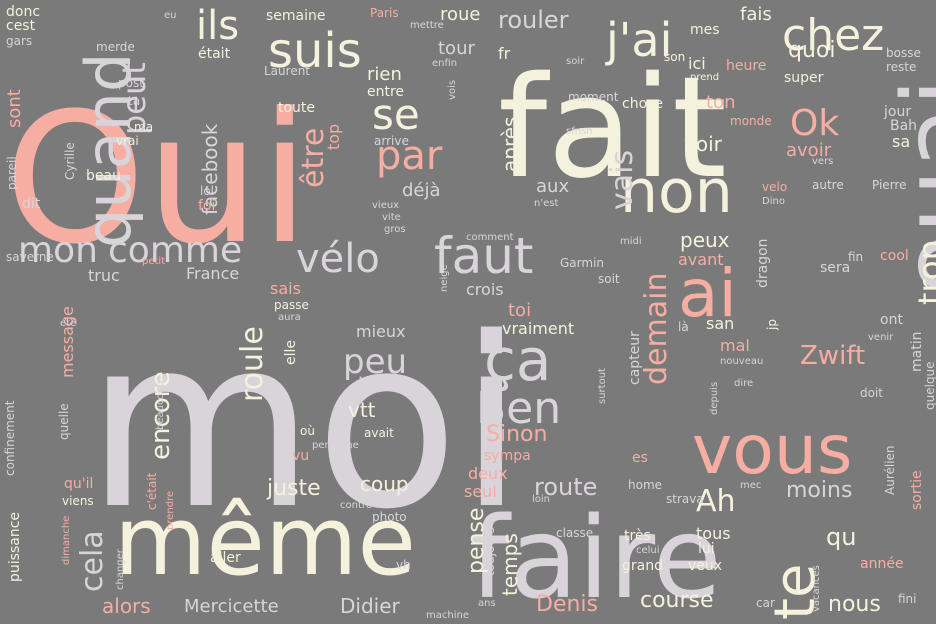 Image resolution: width=936 pixels, height=624 pixels. Describe the element at coordinates (720, 323) in the screenshot. I see `word-san: san` at that location.